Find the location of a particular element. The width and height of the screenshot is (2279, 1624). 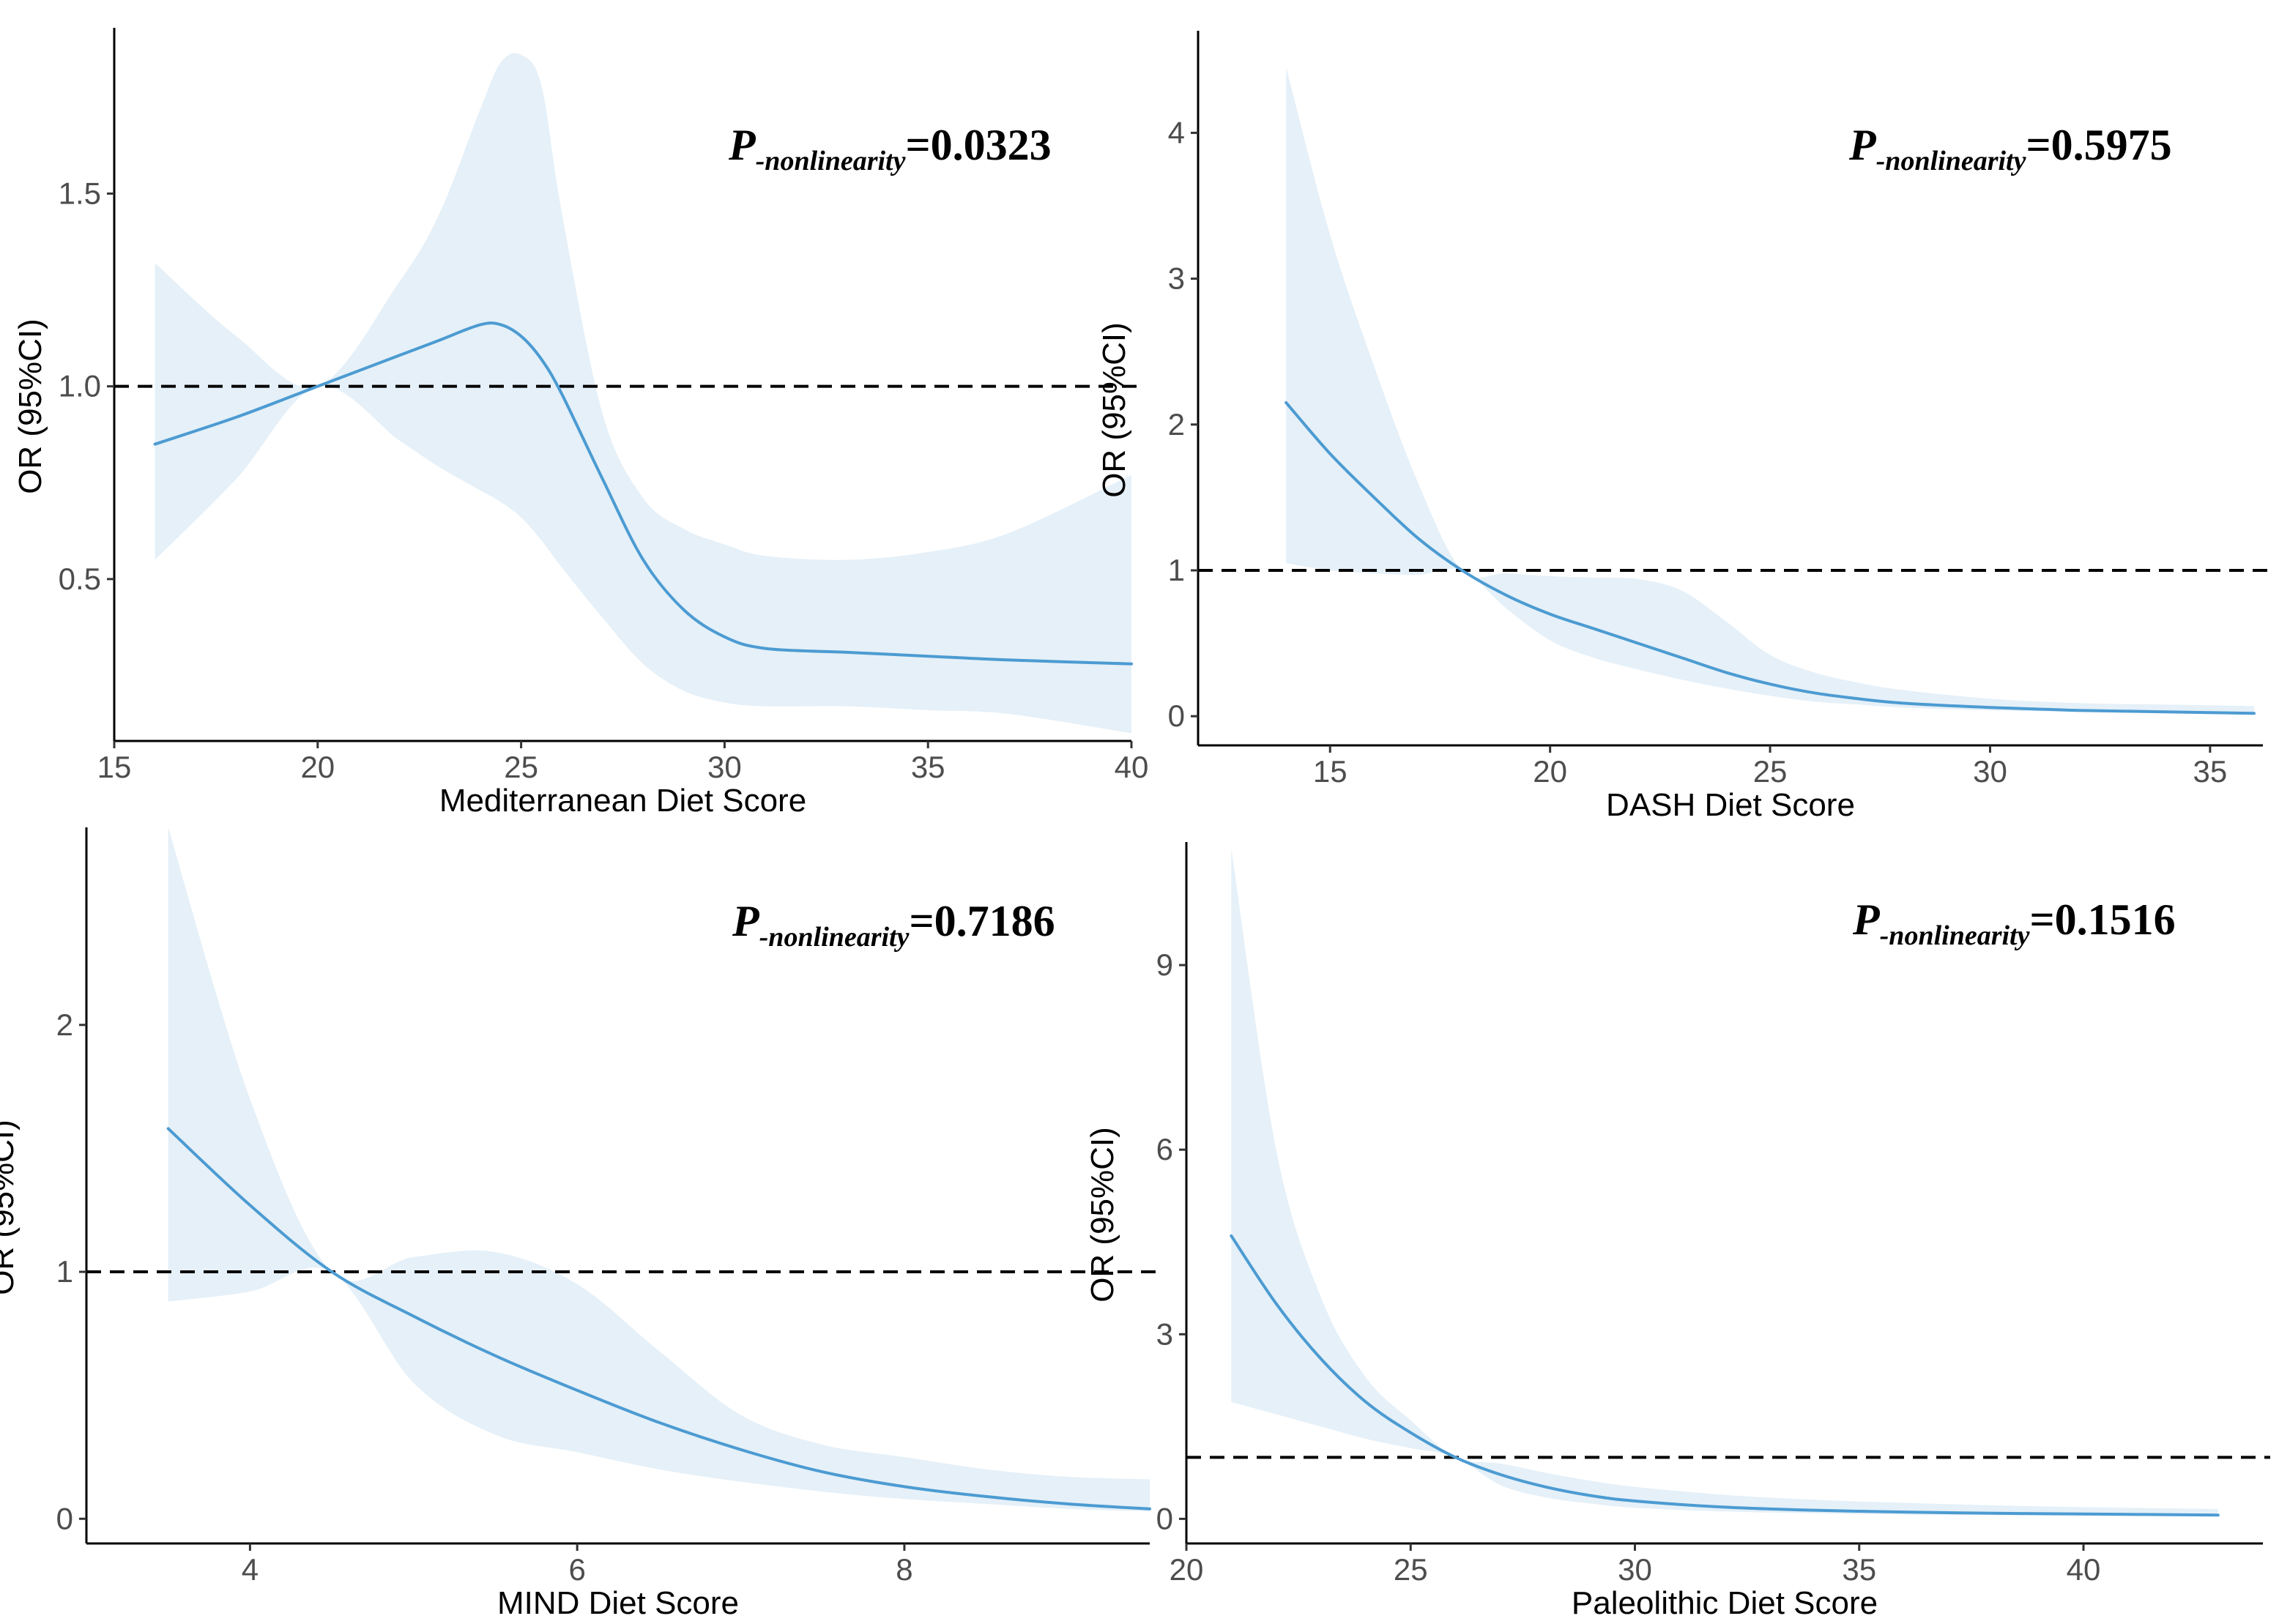

p-nonlinearity-annotation: P-nonlinearity=0.1516 is located at coordinates (2014, 923).